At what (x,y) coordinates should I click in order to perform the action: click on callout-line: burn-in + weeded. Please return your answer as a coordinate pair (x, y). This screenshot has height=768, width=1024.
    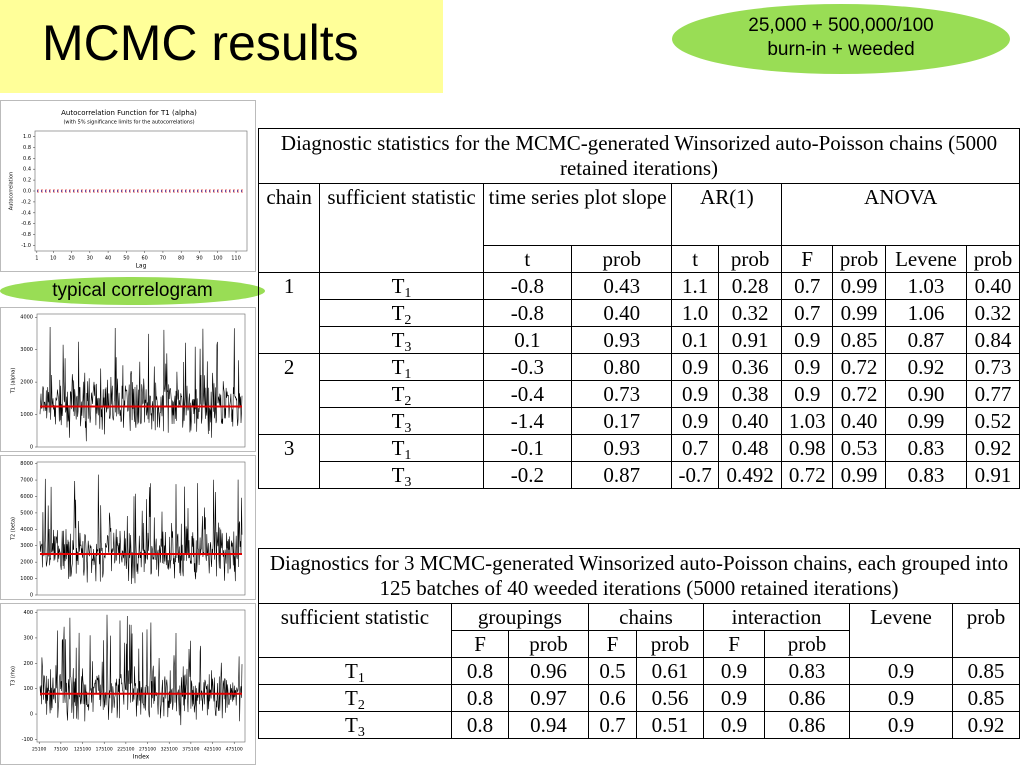
    Looking at the image, I should click on (841, 49).